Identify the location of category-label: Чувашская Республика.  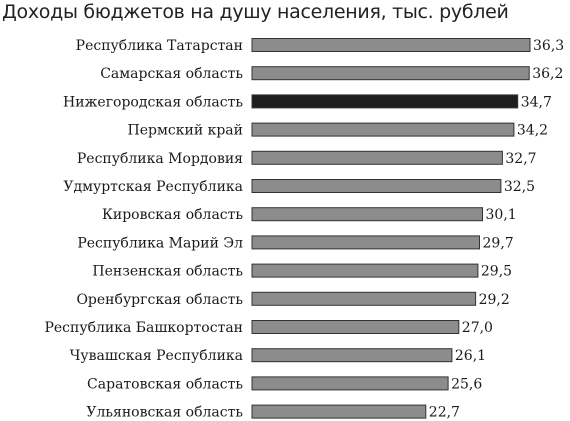
(156, 356).